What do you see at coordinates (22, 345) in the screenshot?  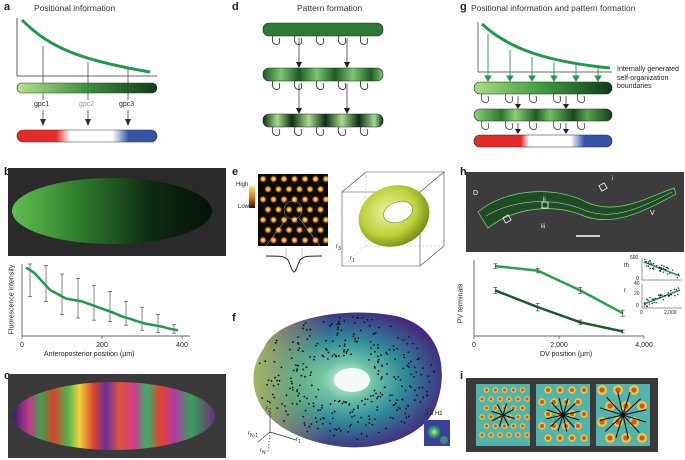 I see `b-x-tick-label: 0` at bounding box center [22, 345].